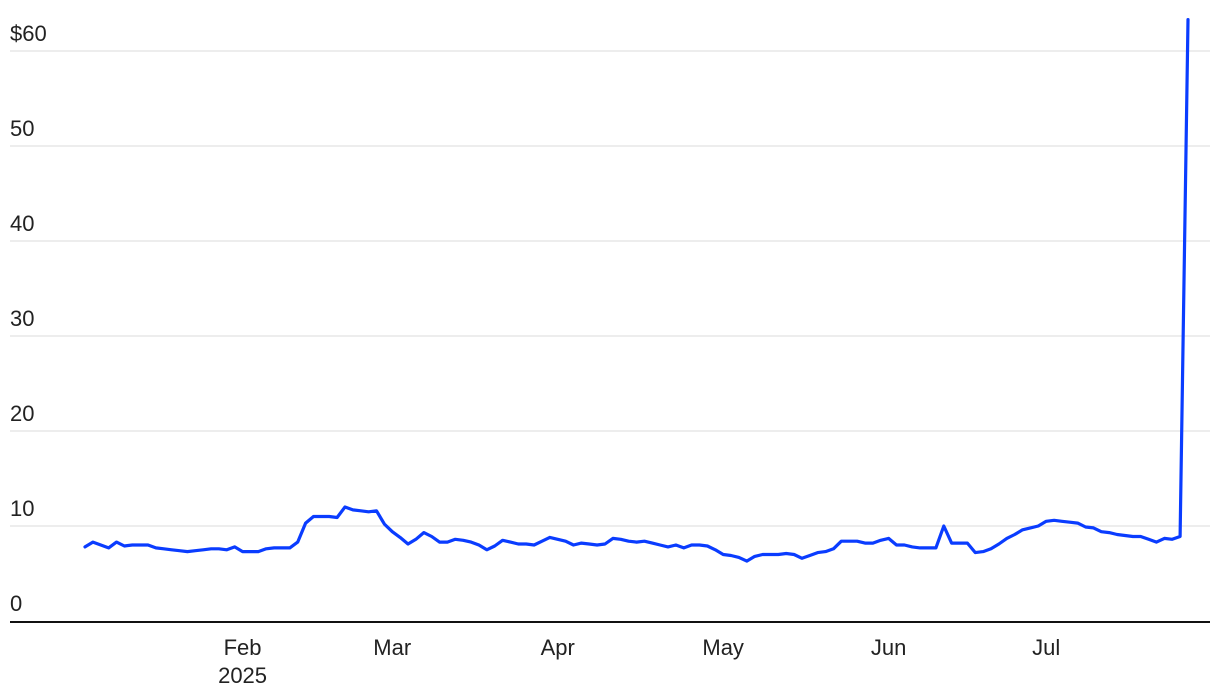 This screenshot has height=700, width=1220. What do you see at coordinates (723, 647) in the screenshot?
I see `x-tick-label: May` at bounding box center [723, 647].